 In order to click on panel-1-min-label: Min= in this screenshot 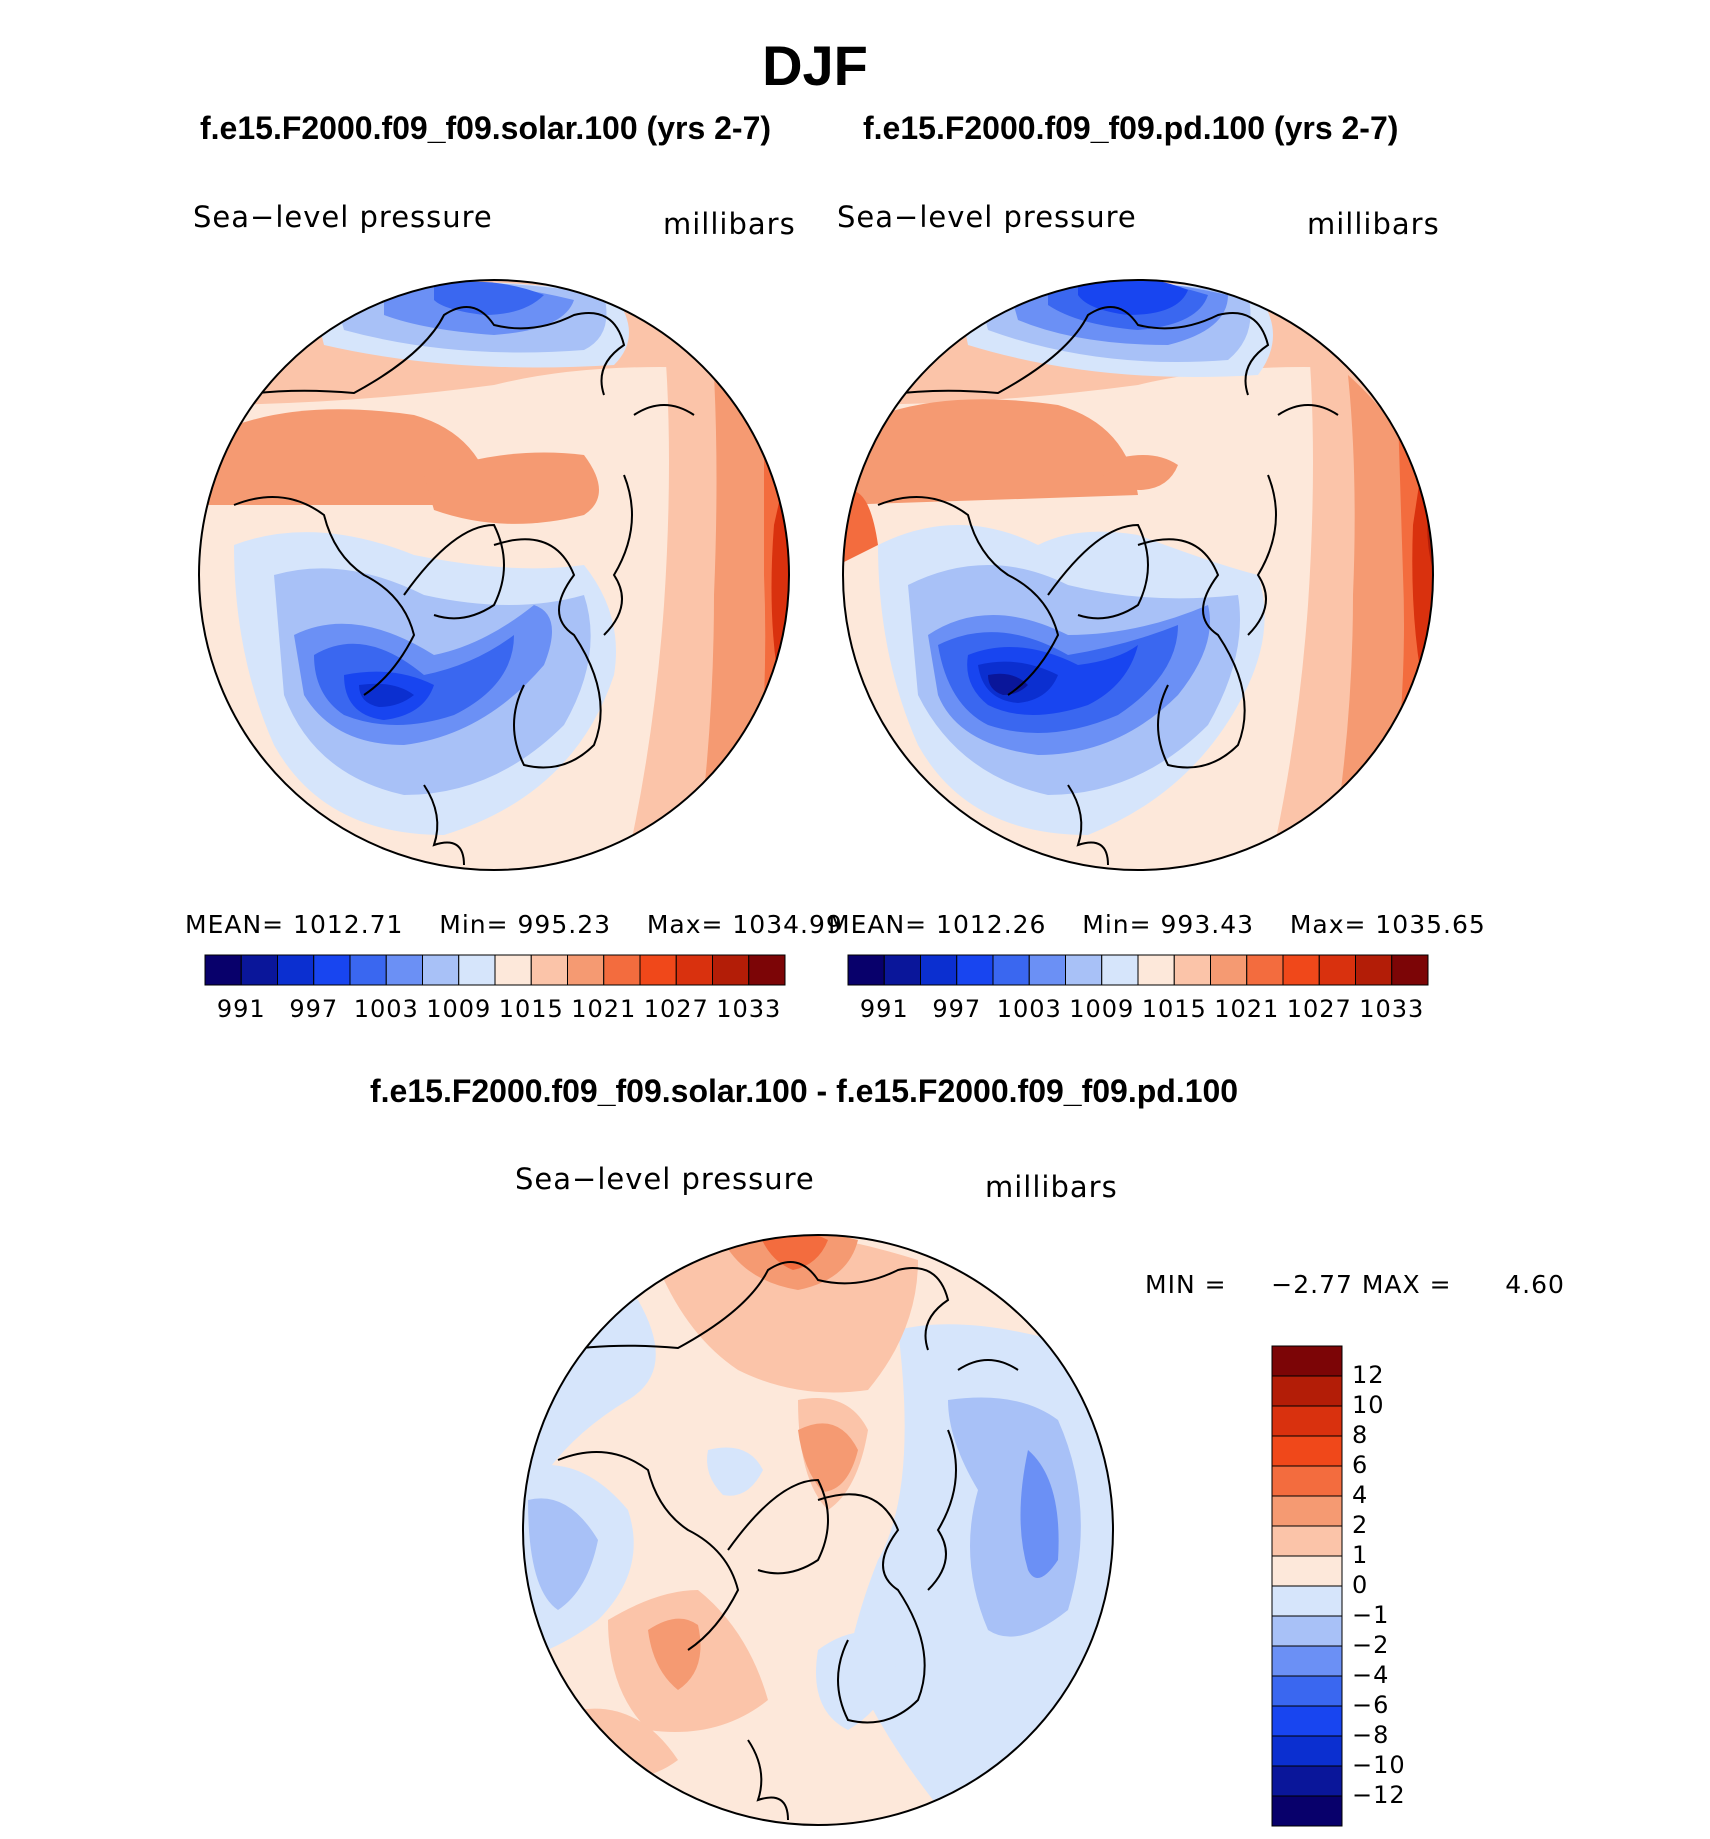, I will do `click(474, 924)`.